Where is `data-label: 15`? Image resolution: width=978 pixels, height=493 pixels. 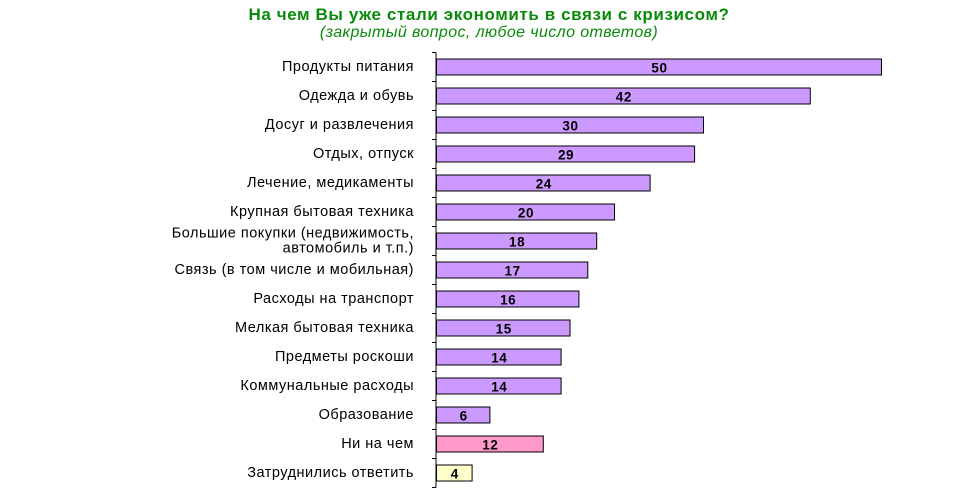 data-label: 15 is located at coordinates (504, 329).